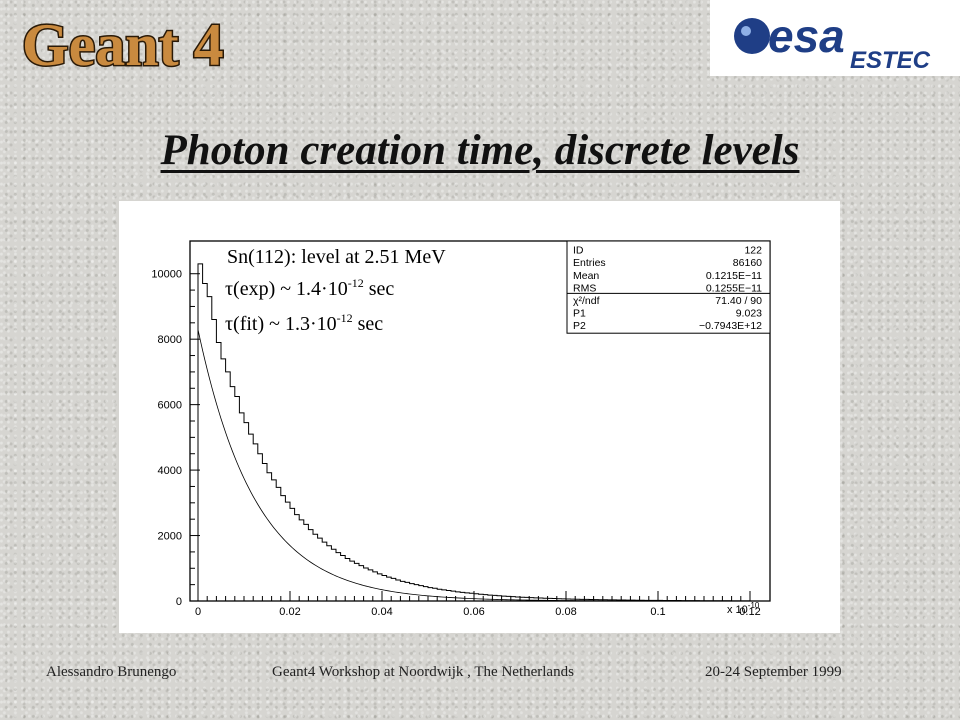 The image size is (960, 720). I want to click on stats-label: P1, so click(579, 314).